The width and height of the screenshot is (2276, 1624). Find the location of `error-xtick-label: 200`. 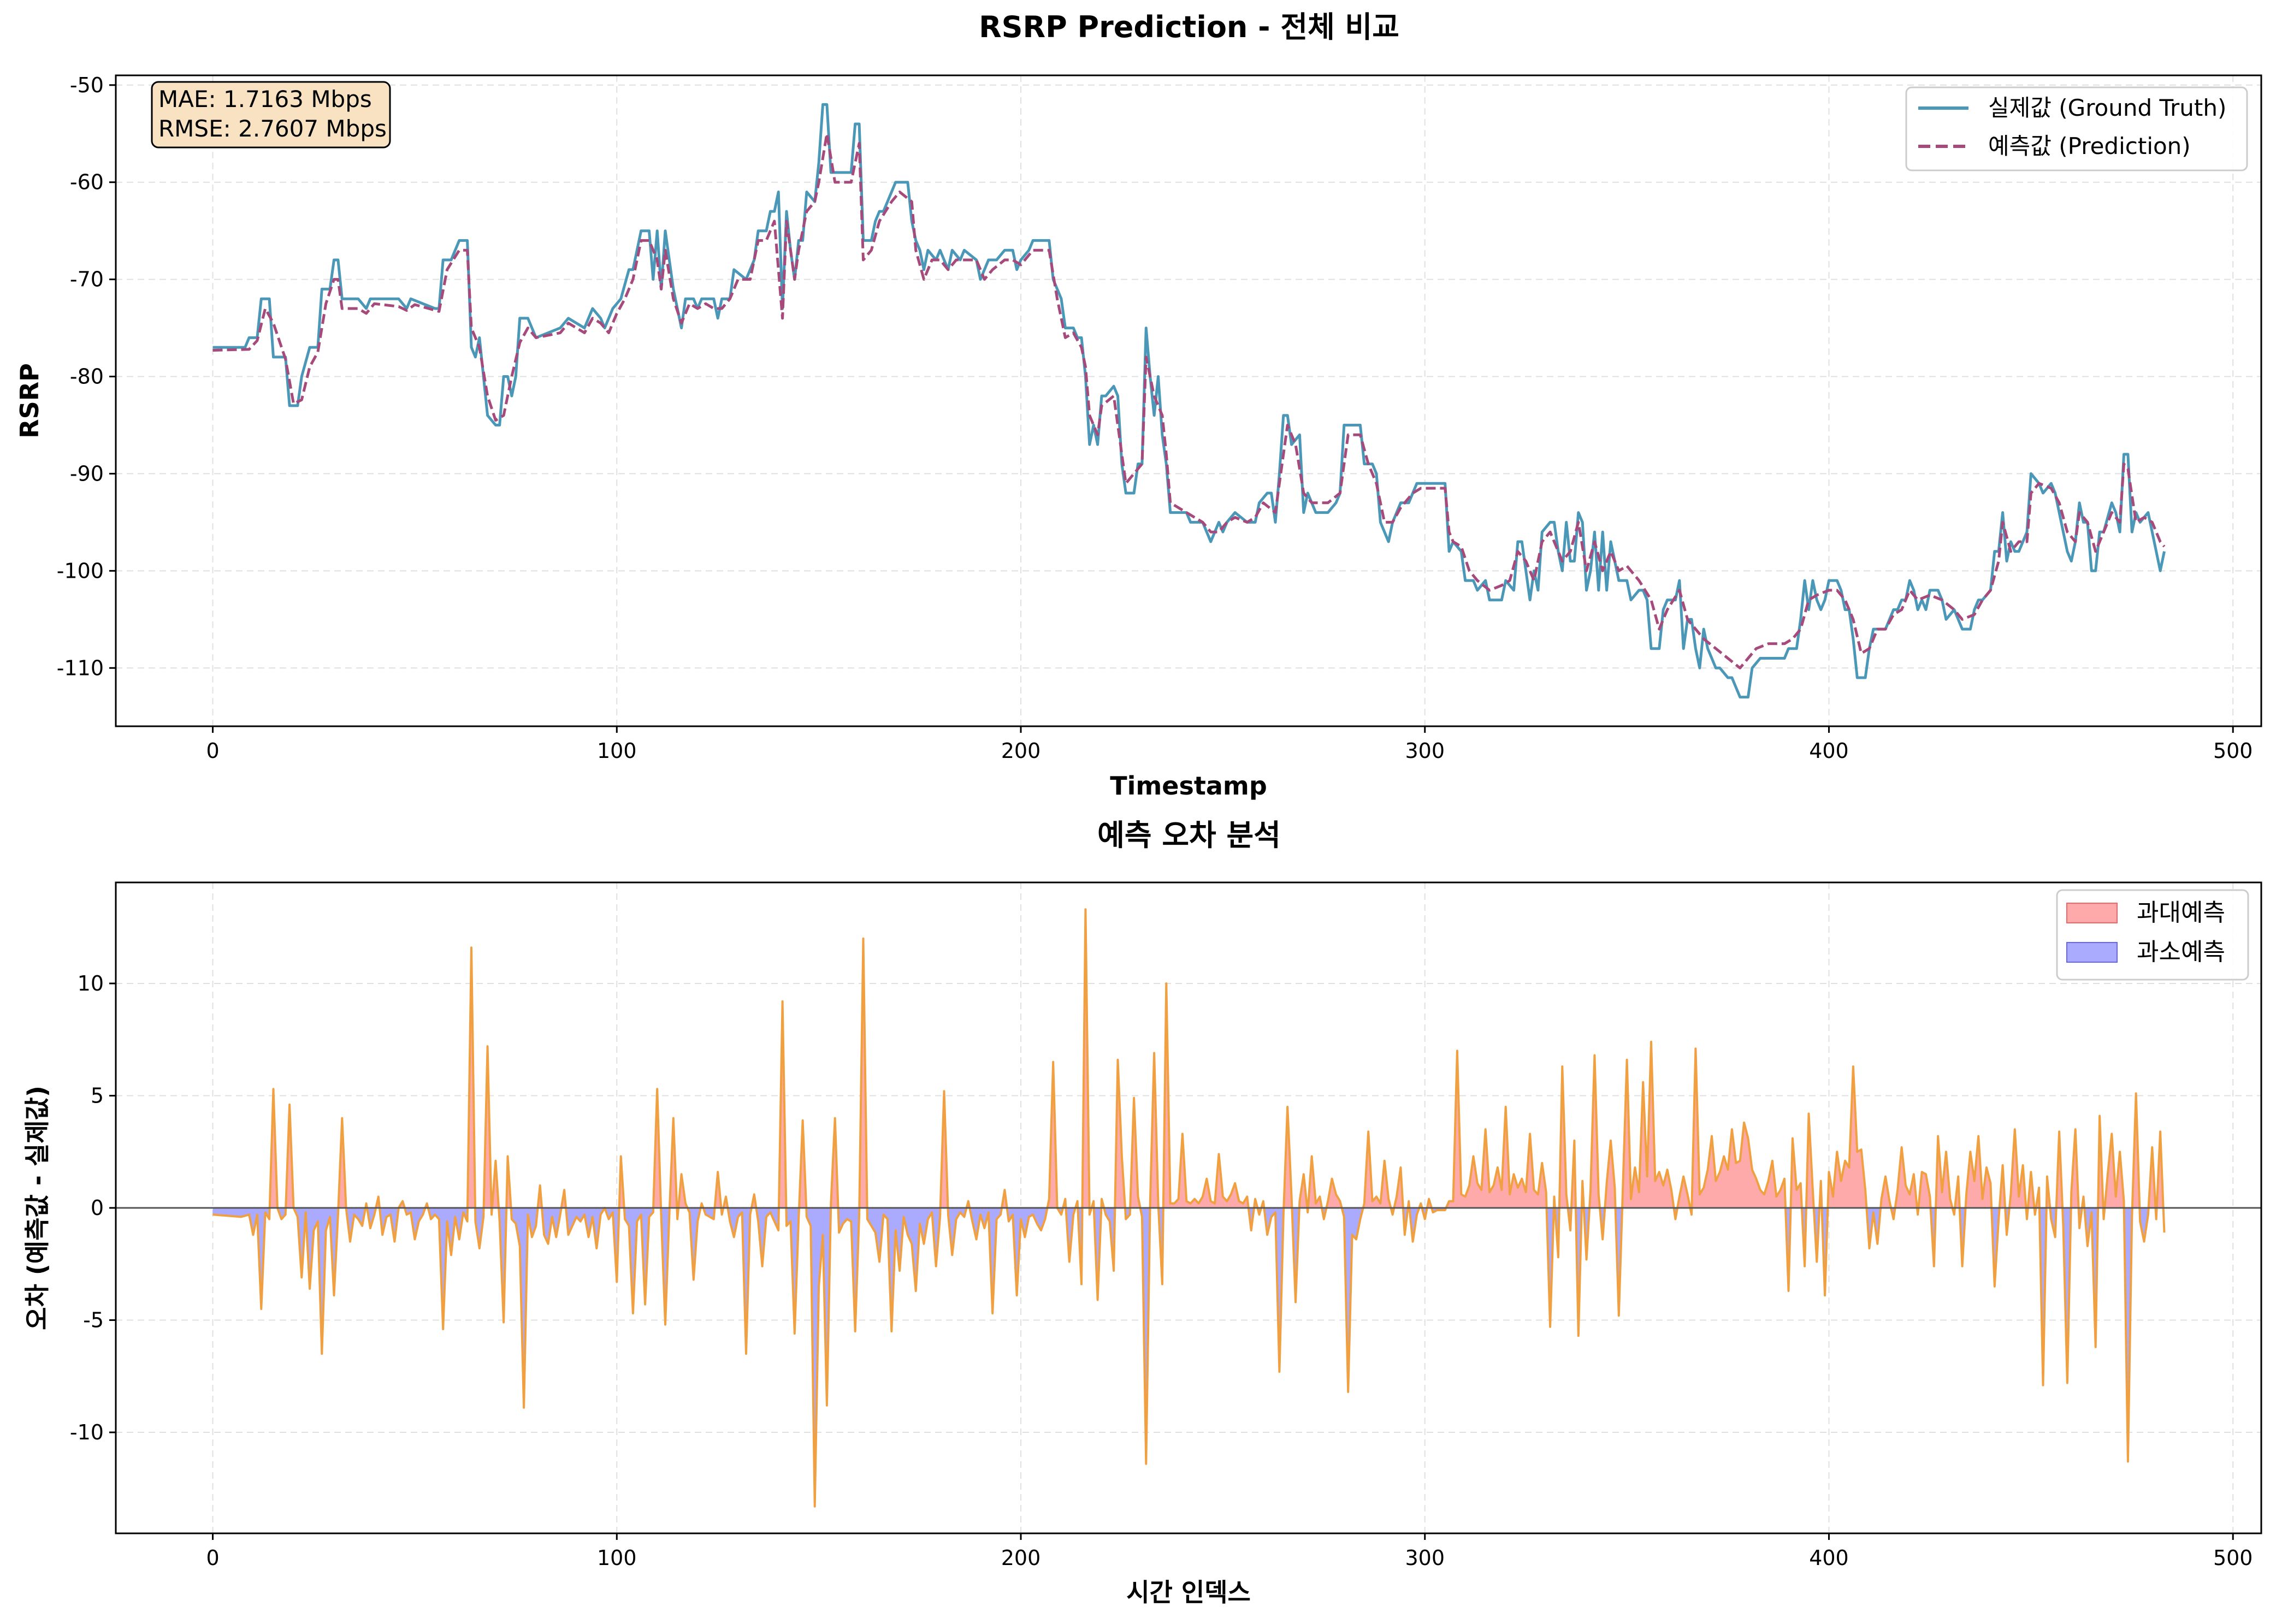

error-xtick-label: 200 is located at coordinates (1021, 1558).